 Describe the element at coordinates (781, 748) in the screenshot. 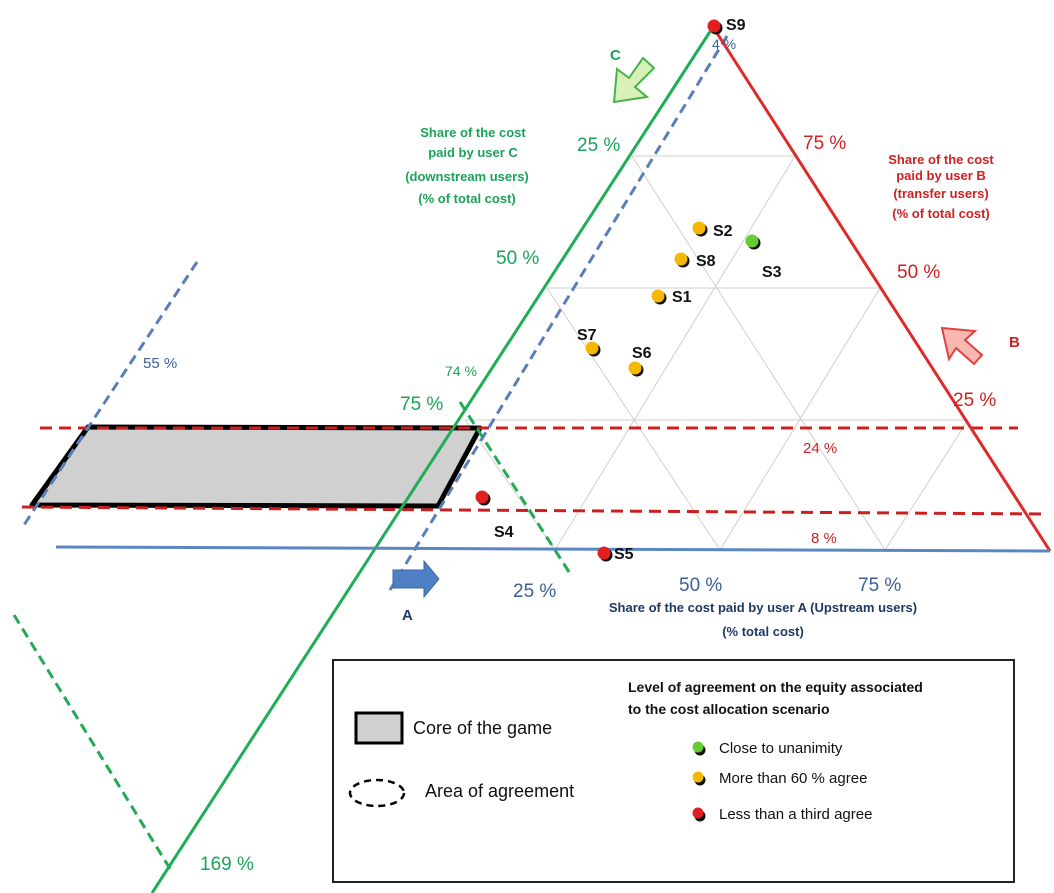

I see `legend-item-label-1: Close to unanimity` at that location.